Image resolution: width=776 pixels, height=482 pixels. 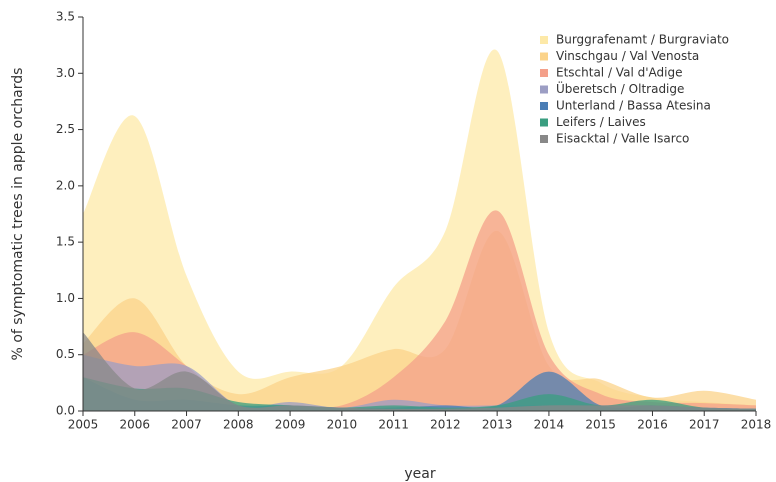 What do you see at coordinates (186, 425) in the screenshot?
I see `x-tick-label: 2007` at bounding box center [186, 425].